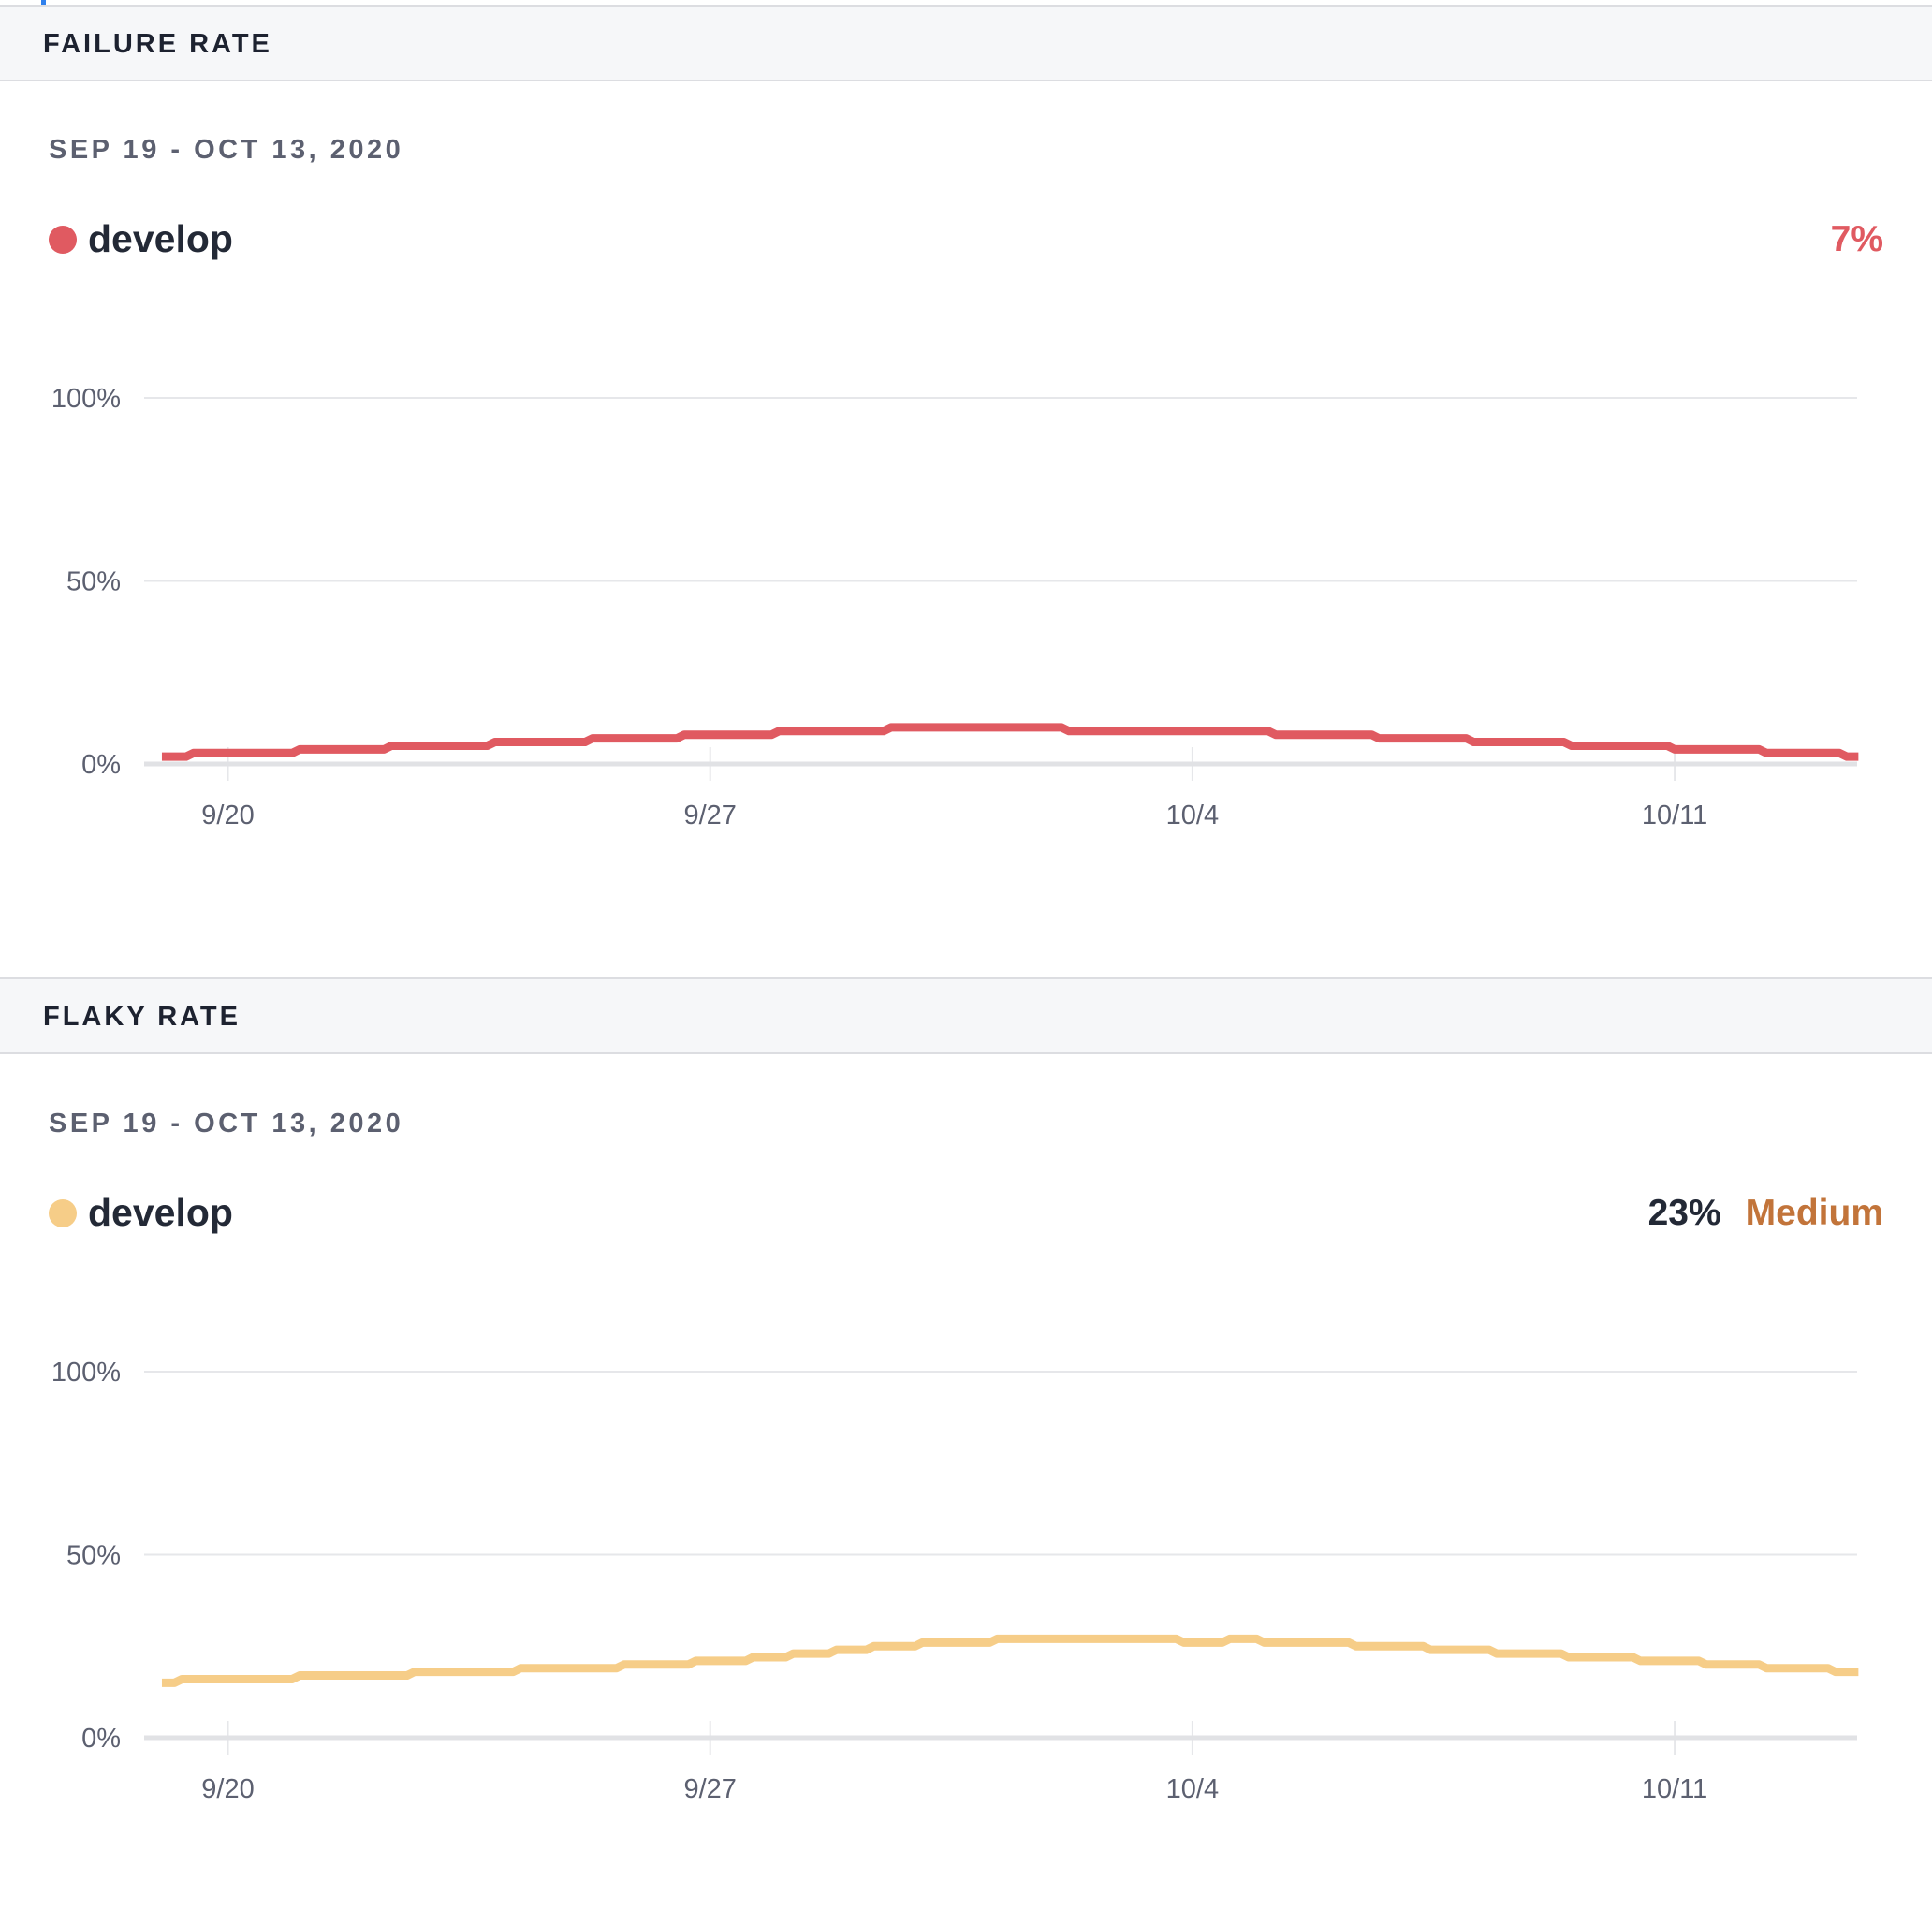 The width and height of the screenshot is (1932, 1910). What do you see at coordinates (43, 3) in the screenshot?
I see `active-tab-indicator` at bounding box center [43, 3].